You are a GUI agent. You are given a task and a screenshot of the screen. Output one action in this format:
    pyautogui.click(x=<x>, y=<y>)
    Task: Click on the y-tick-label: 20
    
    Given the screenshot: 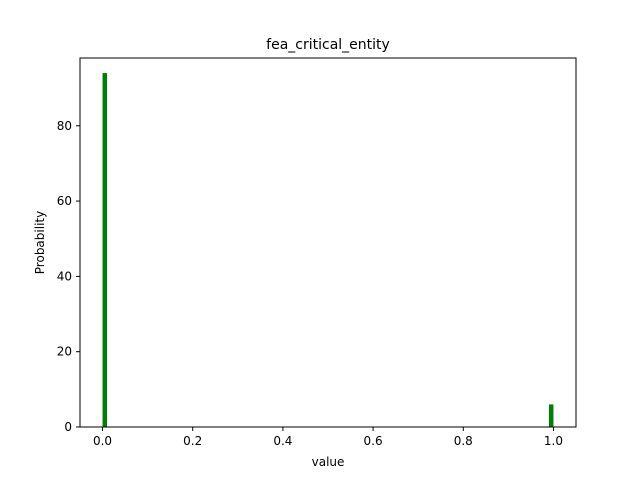 What is the action you would take?
    pyautogui.click(x=64, y=352)
    